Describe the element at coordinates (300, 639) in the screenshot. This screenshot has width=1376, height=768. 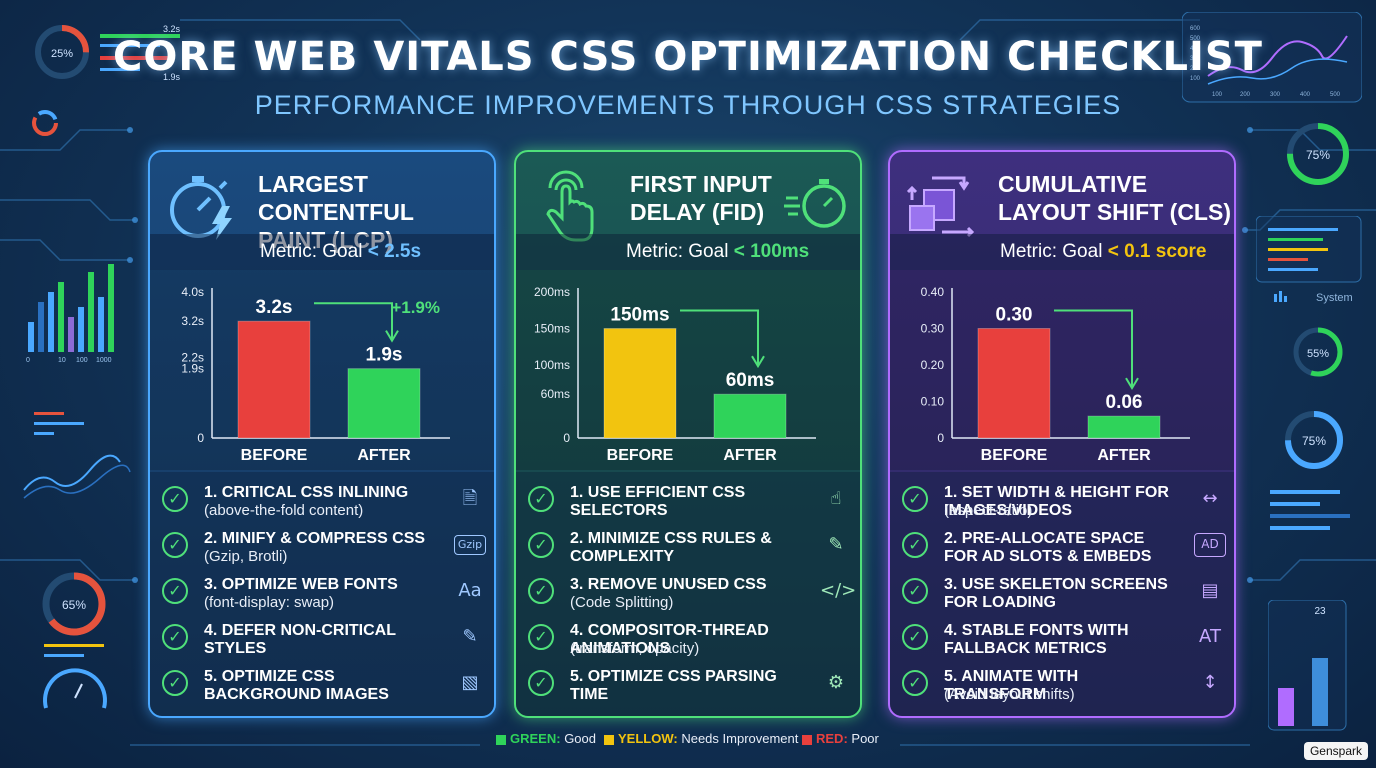
I see `checklist-item-title: 4. DEFER NON-CRITICAL STYLES` at that location.